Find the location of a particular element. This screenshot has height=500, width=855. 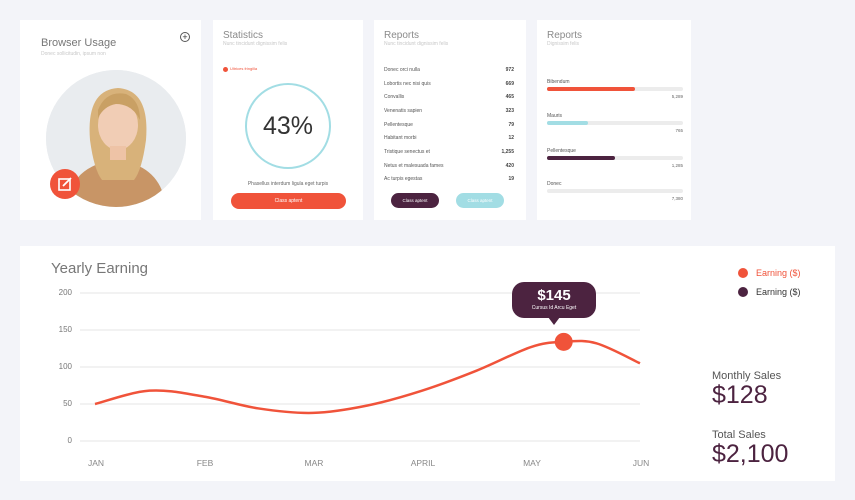

reports-title: Reports is located at coordinates (402, 35).